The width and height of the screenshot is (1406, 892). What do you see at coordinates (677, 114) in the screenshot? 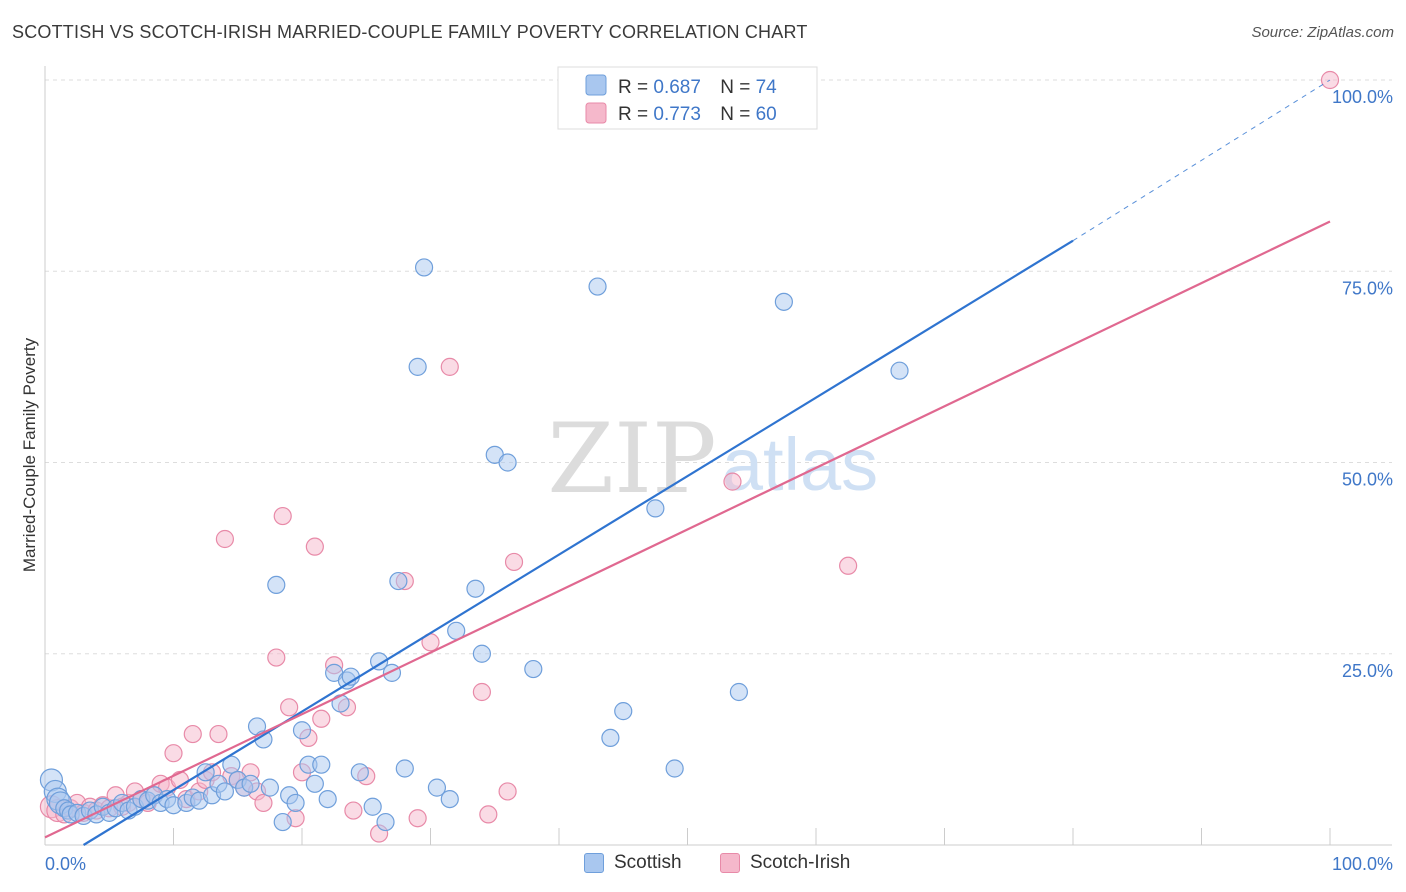
I see `legend-r-scotch-irish: 0.773` at bounding box center [677, 114].